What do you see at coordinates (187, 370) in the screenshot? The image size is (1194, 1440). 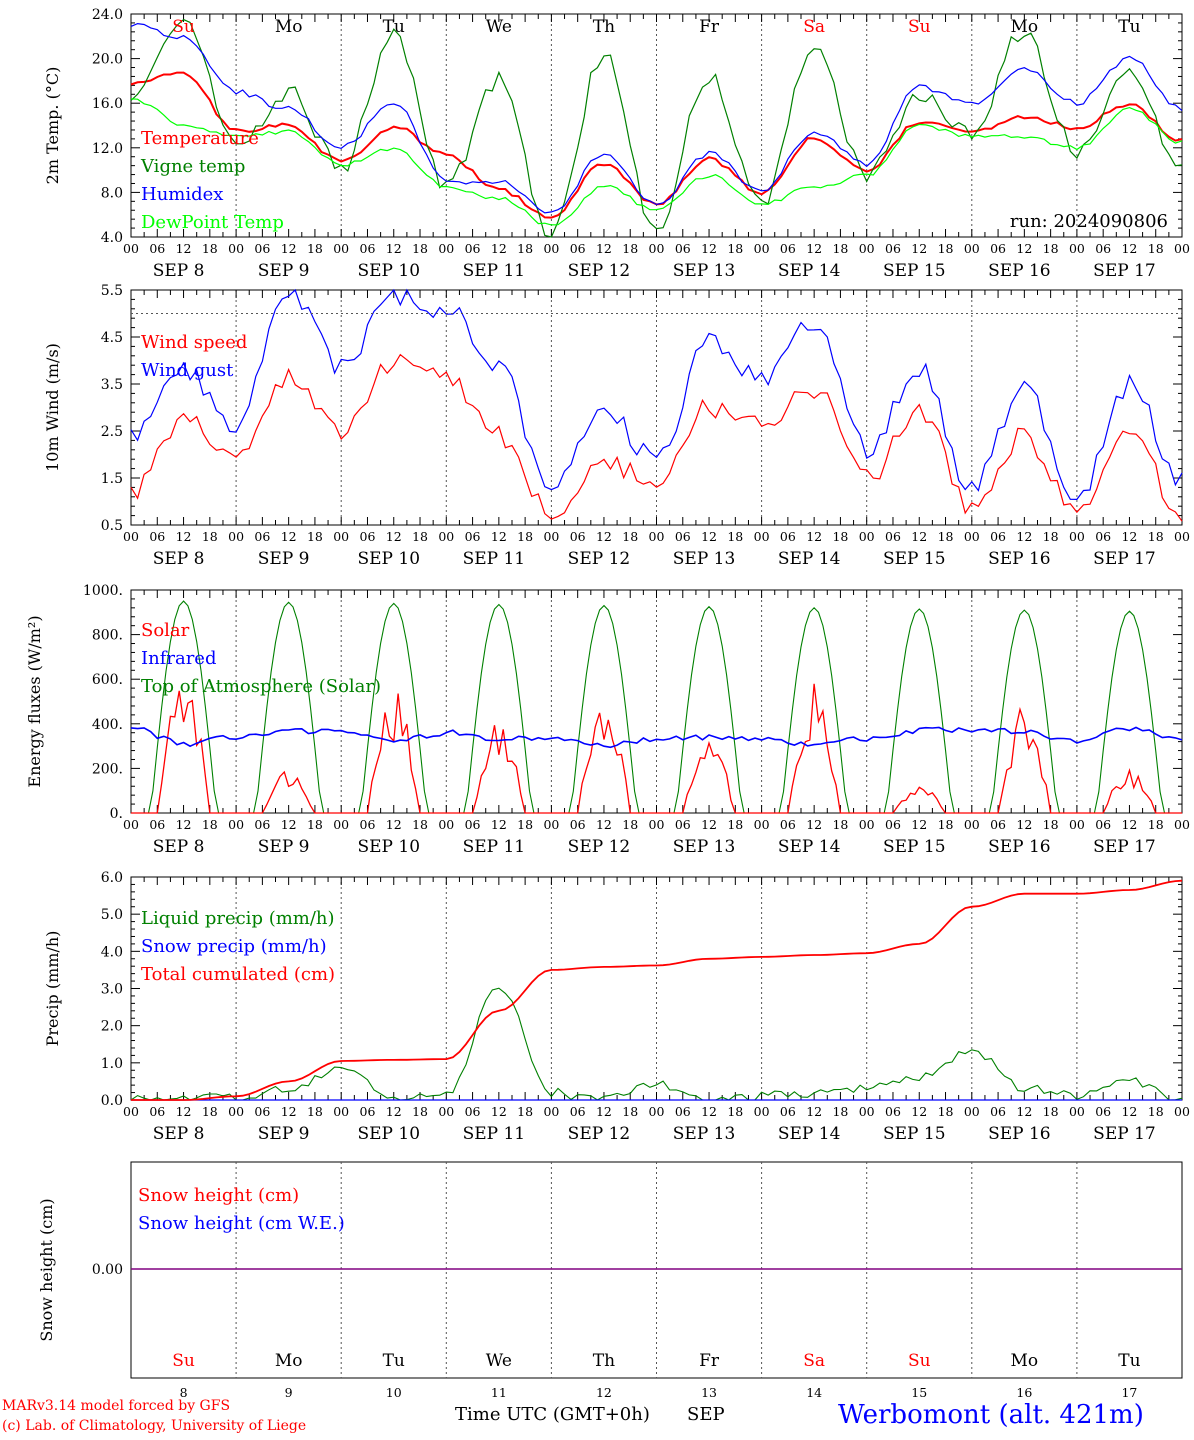 I see `legend-entry: Wind gust` at bounding box center [187, 370].